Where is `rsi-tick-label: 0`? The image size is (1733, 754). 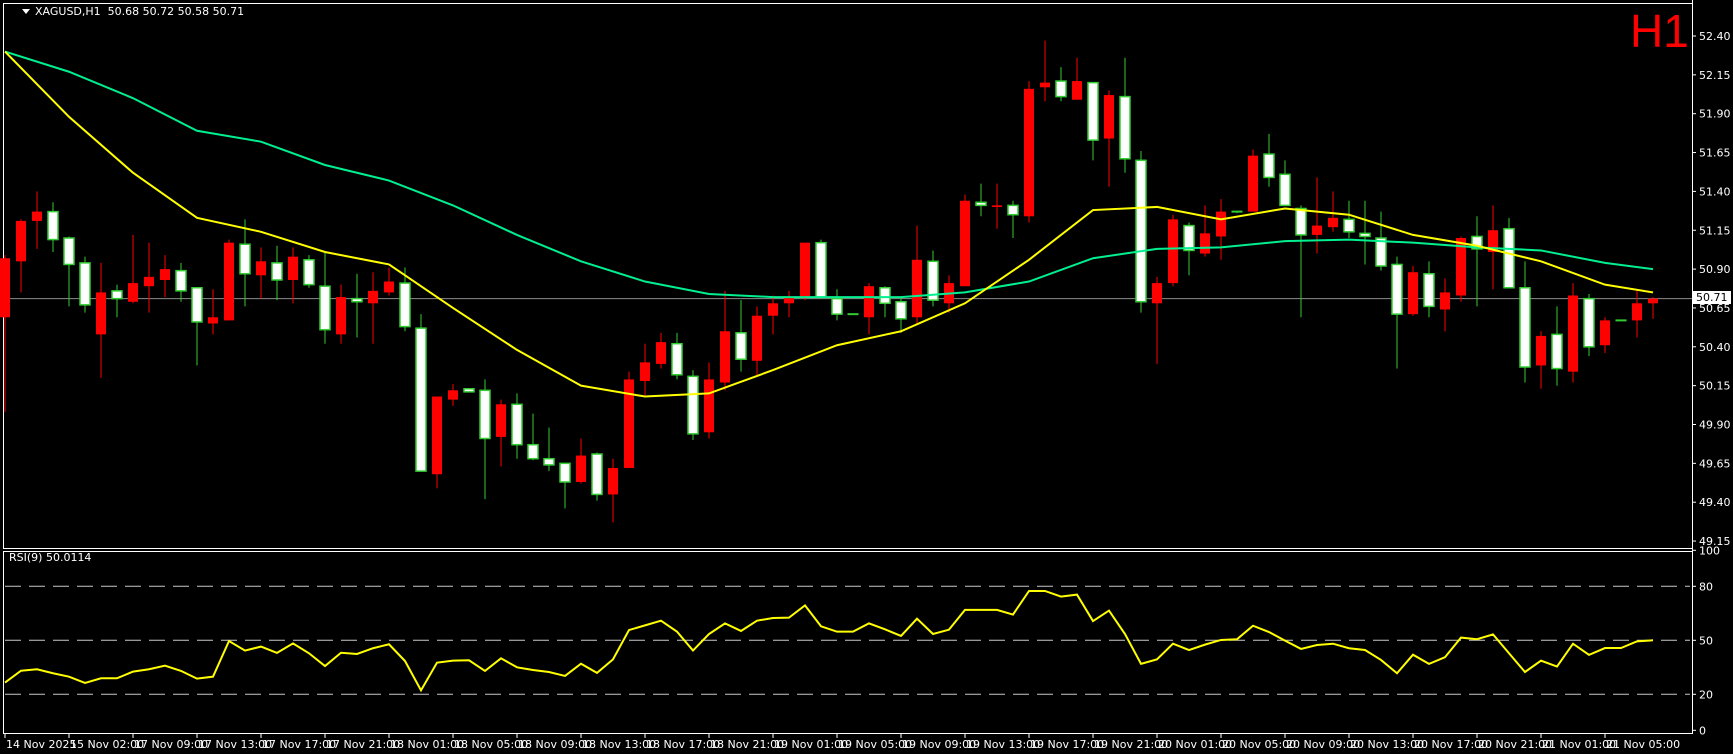
rsi-tick-label: 0 is located at coordinates (1702, 730).